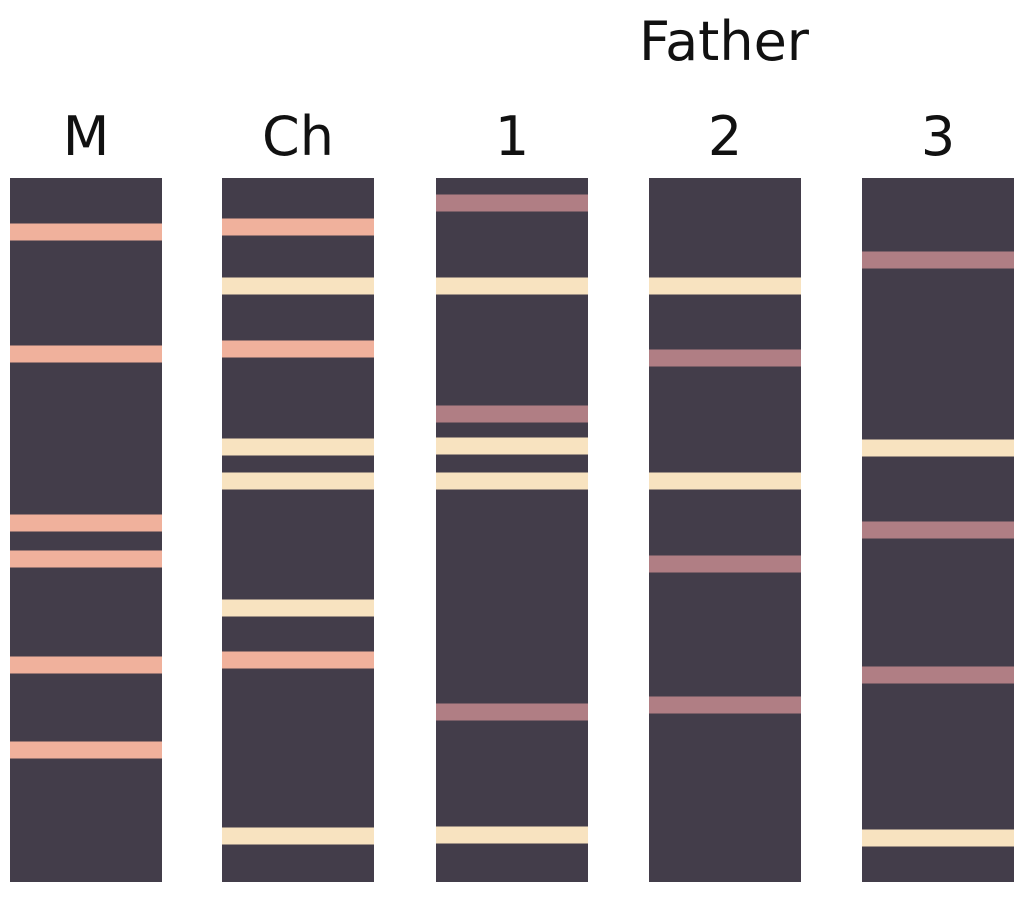  I want to click on lane-label: 1, so click(512, 136).